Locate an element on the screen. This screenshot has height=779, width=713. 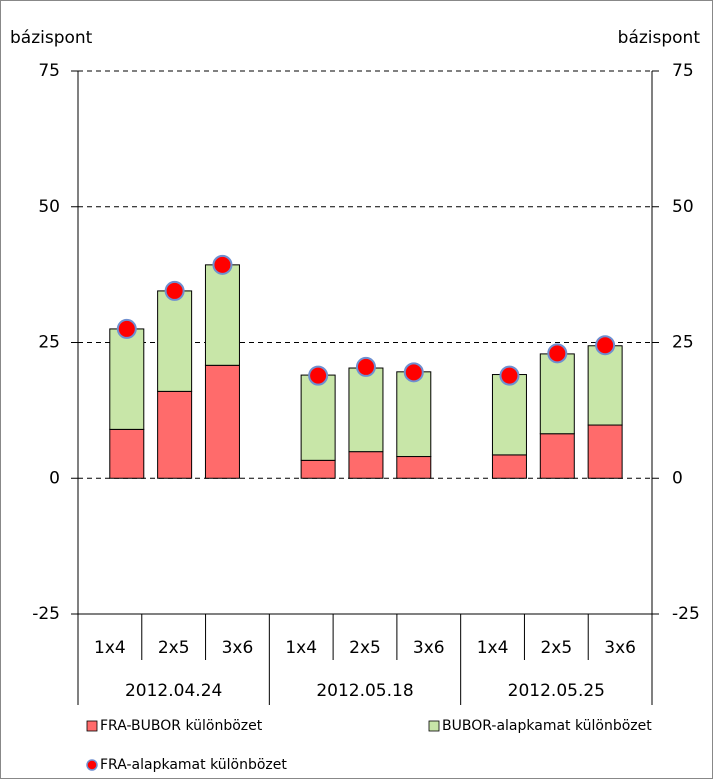
legend-label: BUBOR-alapkamat különbözet is located at coordinates (547, 726).